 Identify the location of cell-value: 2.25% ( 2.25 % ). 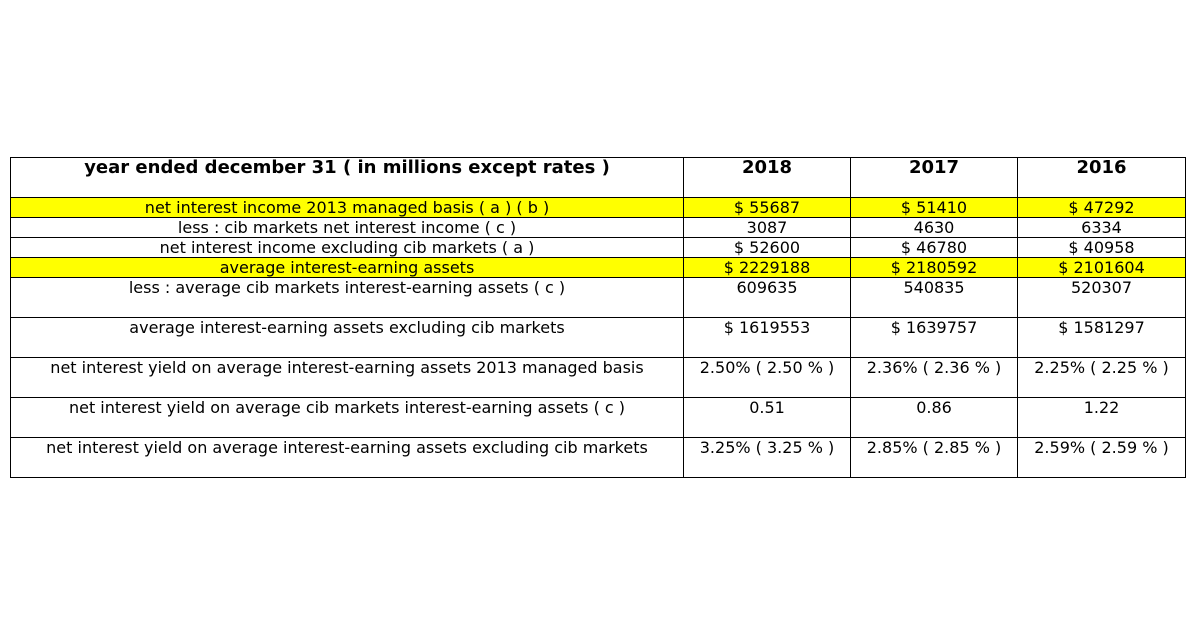
(1101, 377).